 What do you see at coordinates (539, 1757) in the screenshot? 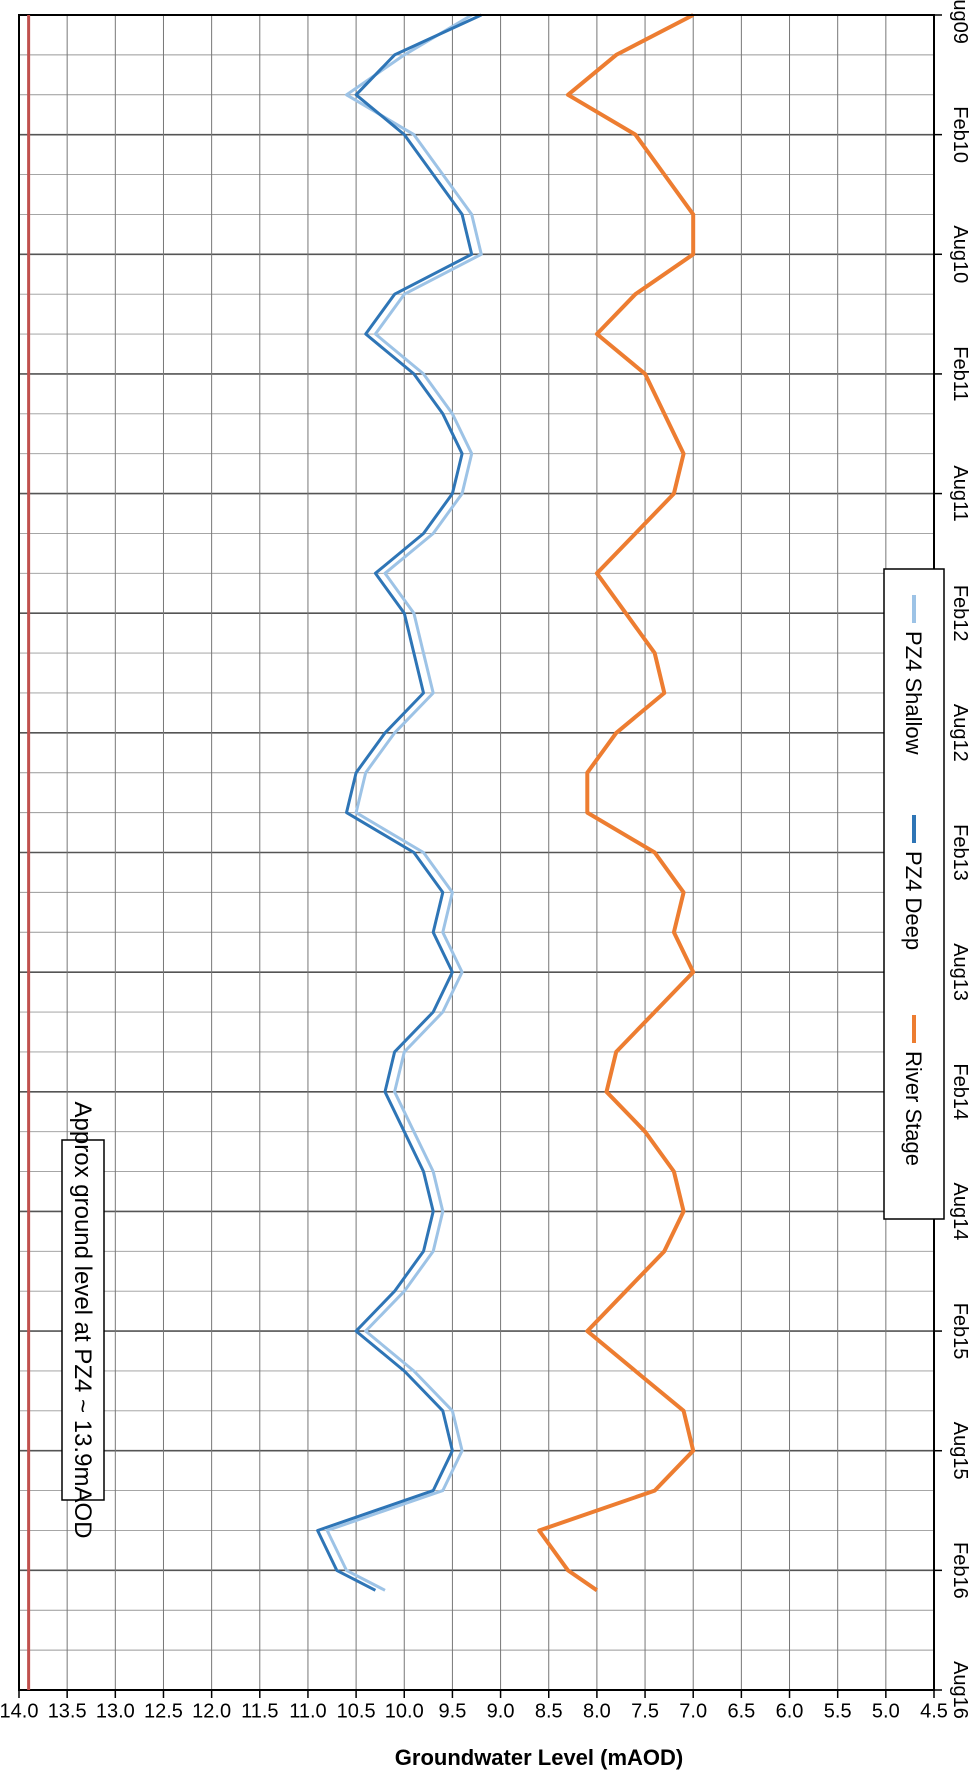
I see `y-axis-title: Groundwater Level (mAOD)` at bounding box center [539, 1757].